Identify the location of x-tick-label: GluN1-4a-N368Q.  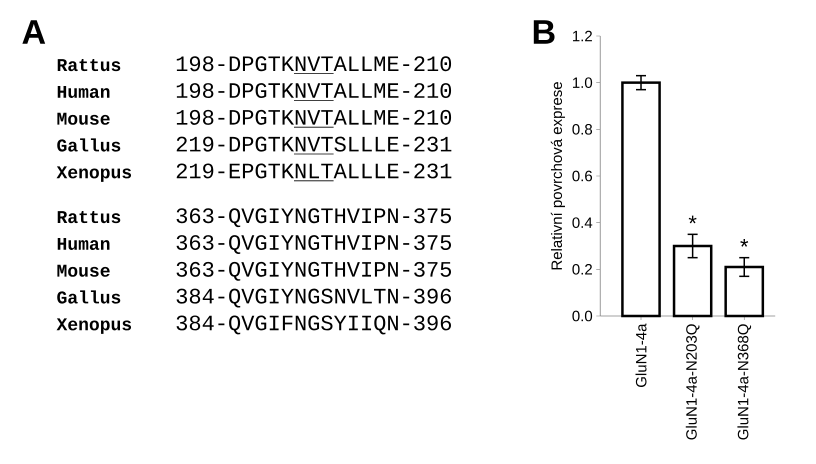
(744, 382).